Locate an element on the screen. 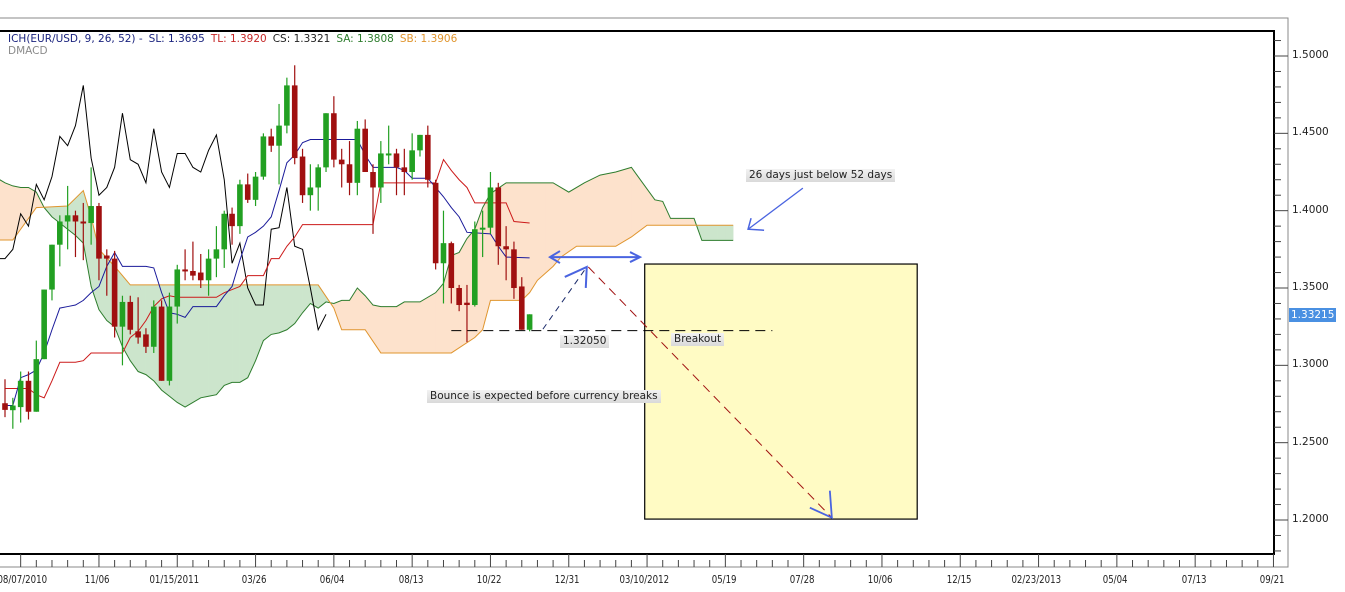  support-label: 1.32050 is located at coordinates (585, 341).